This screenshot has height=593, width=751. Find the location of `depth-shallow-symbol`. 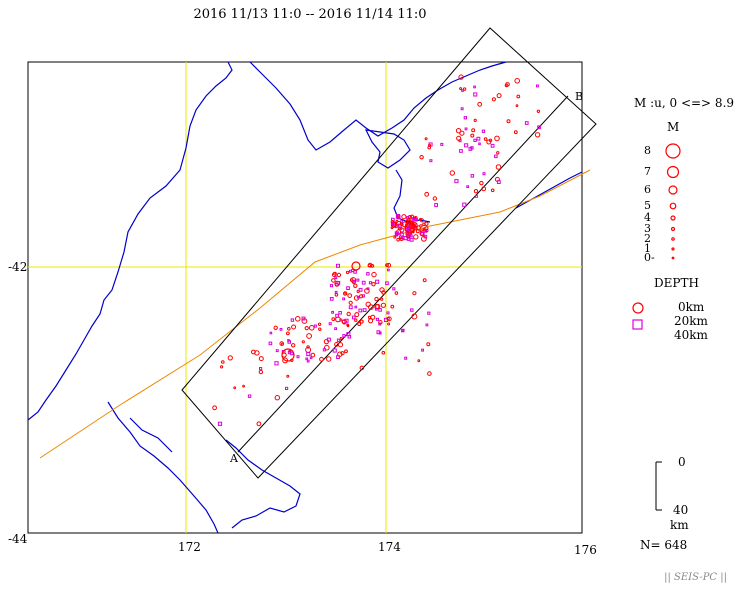

depth-shallow-symbol is located at coordinates (638, 308).